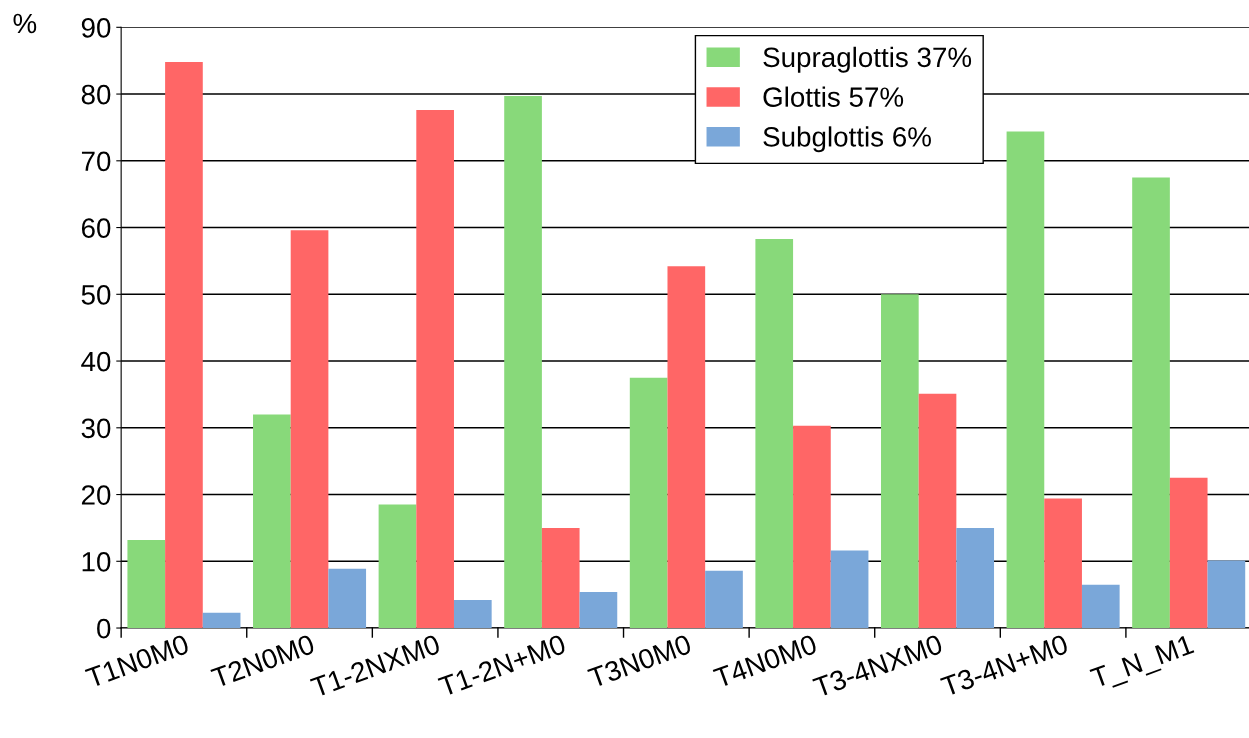  What do you see at coordinates (96, 228) in the screenshot?
I see `y-tick-label: 60` at bounding box center [96, 228].